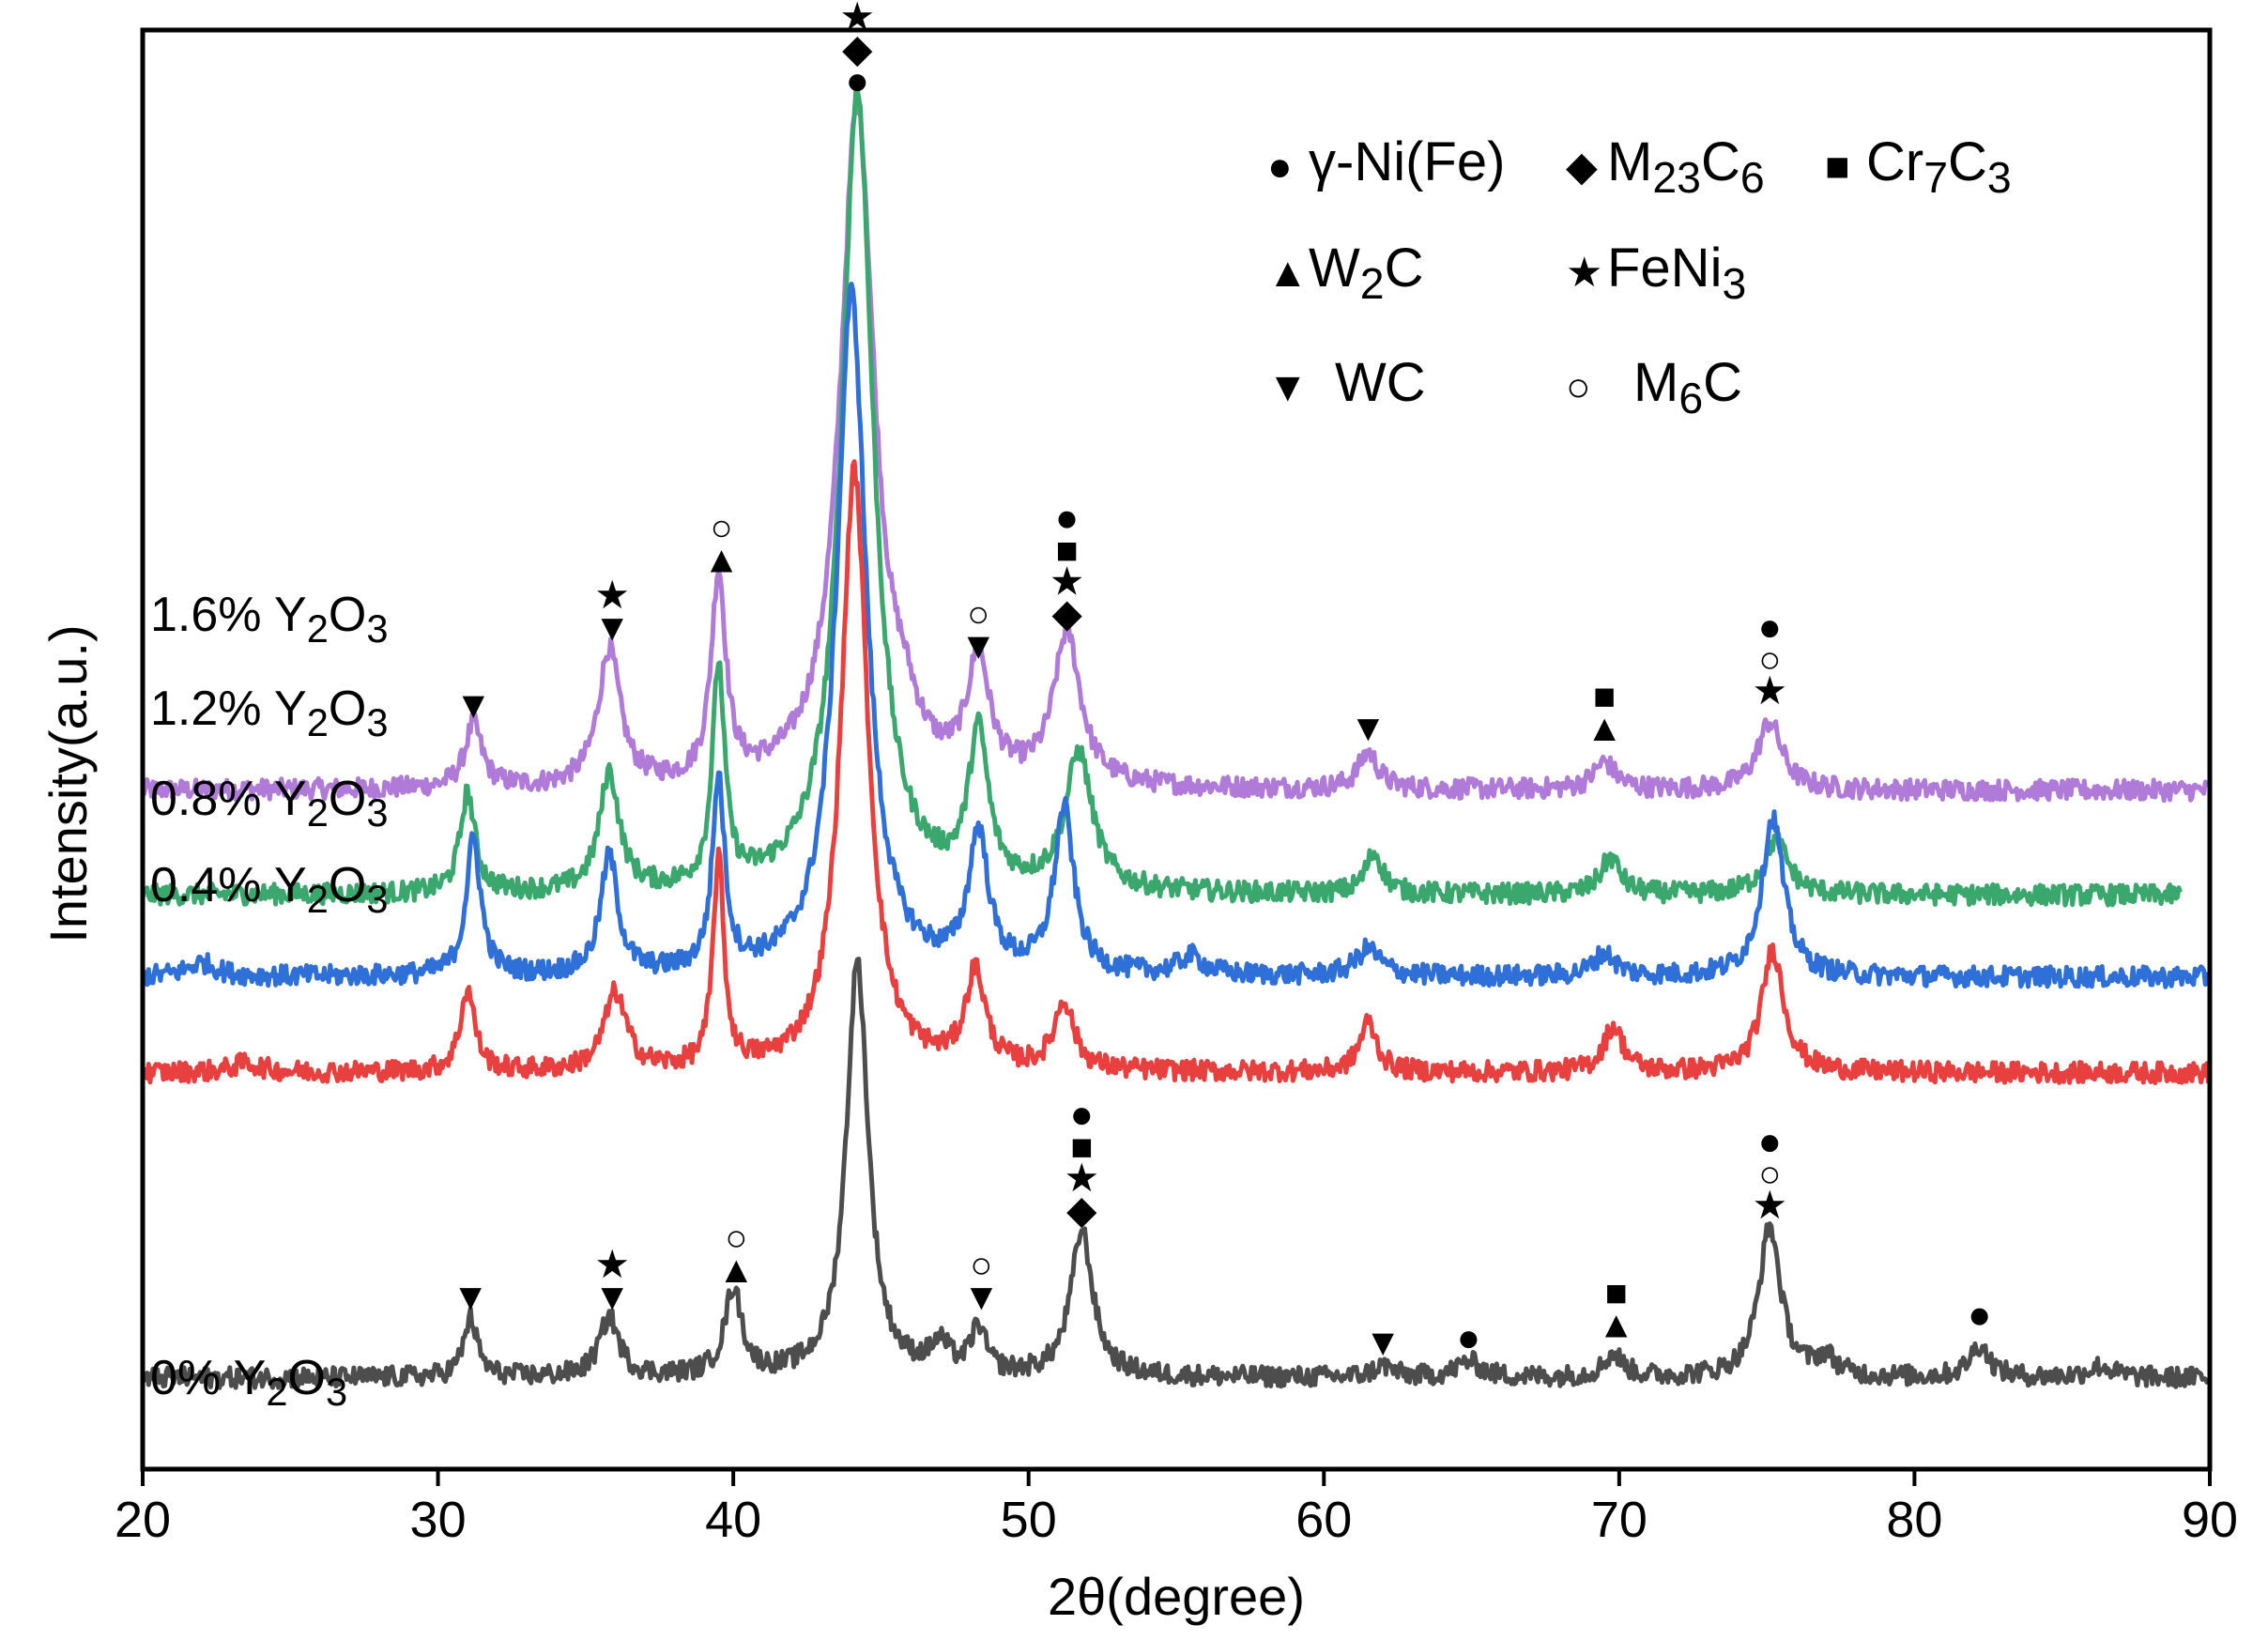  What do you see at coordinates (143, 1520) in the screenshot?
I see `x-tick-label: 20` at bounding box center [143, 1520].